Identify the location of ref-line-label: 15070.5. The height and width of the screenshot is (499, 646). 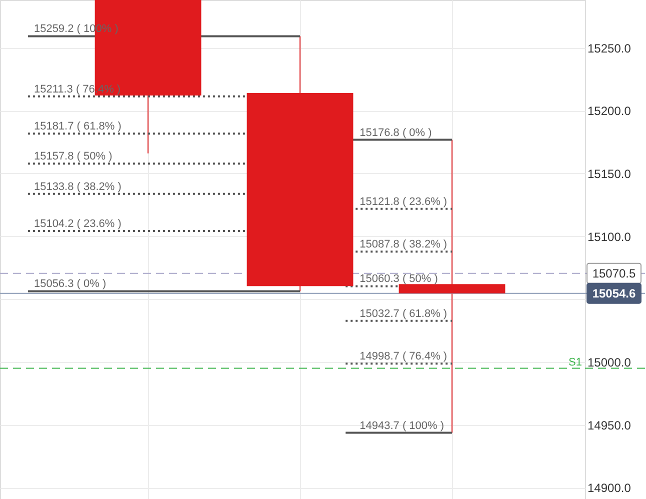
(614, 273).